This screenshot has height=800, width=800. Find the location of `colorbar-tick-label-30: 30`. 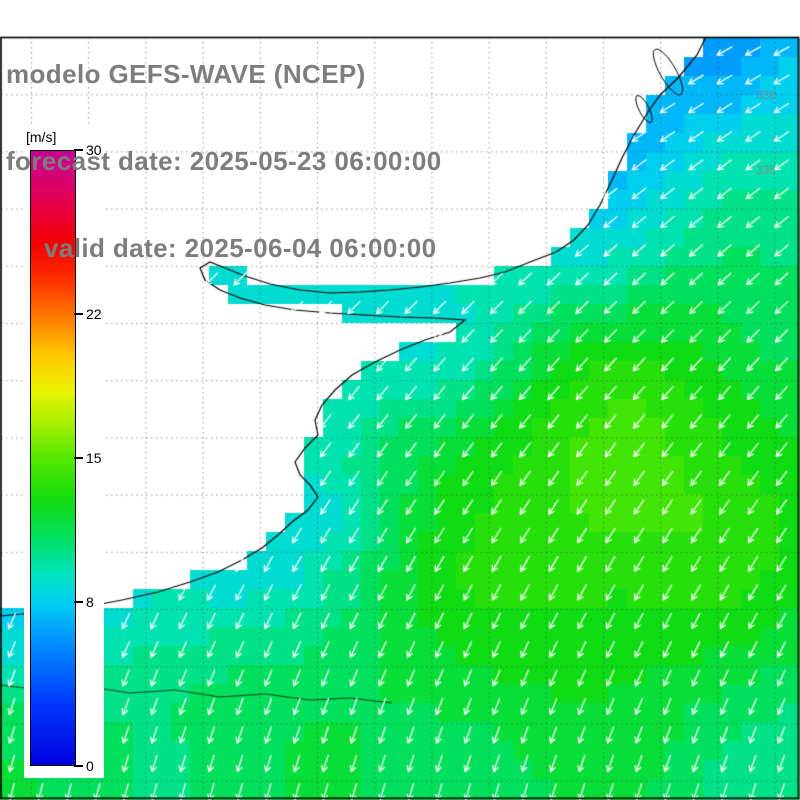

colorbar-tick-label-30: 30 is located at coordinates (94, 150).